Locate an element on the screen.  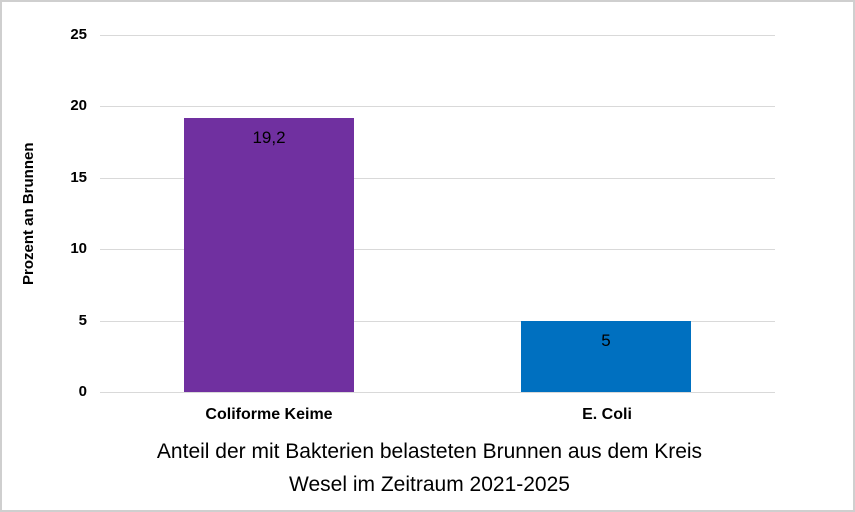
chart-title-line-2: Wesel im Zeitraum 2021-2025 is located at coordinates (429, 484).